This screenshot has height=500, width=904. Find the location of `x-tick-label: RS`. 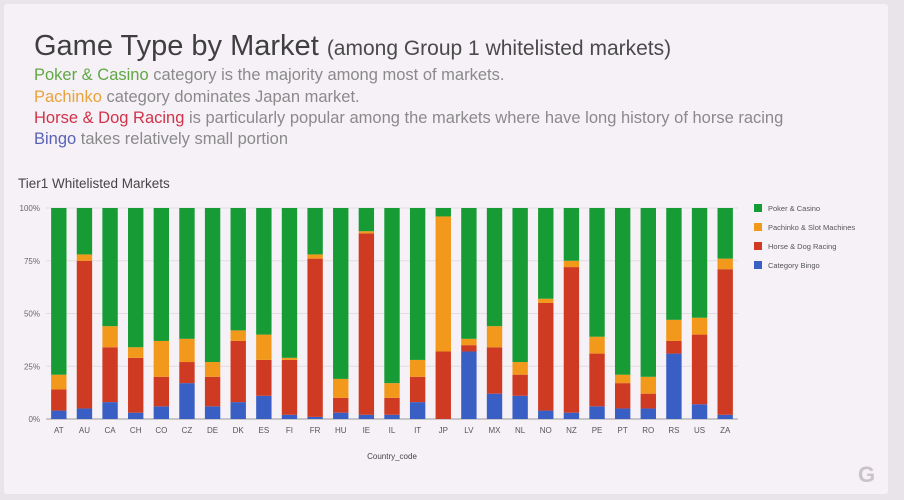

x-tick-label: RS is located at coordinates (673, 430).